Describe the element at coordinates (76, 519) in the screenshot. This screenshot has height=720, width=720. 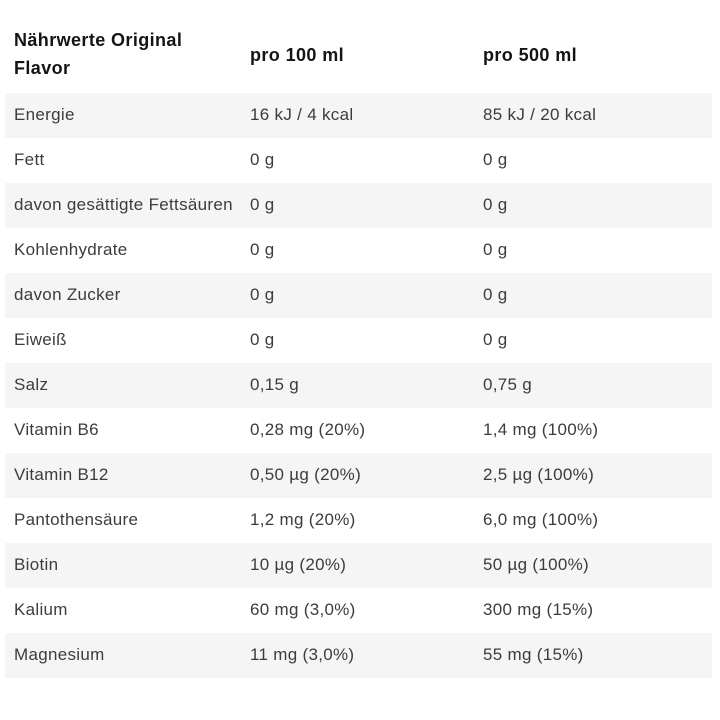
I see `nutrient-label: Pantothensäure` at that location.